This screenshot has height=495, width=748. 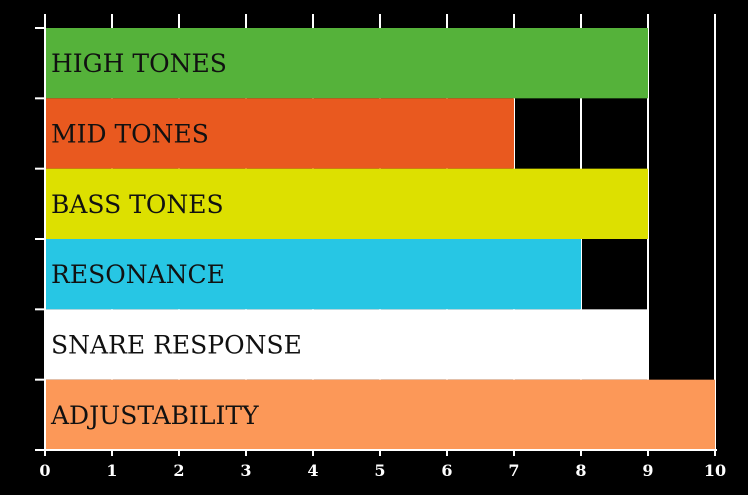 I want to click on bar-mid-tones, so click(x=279, y=133).